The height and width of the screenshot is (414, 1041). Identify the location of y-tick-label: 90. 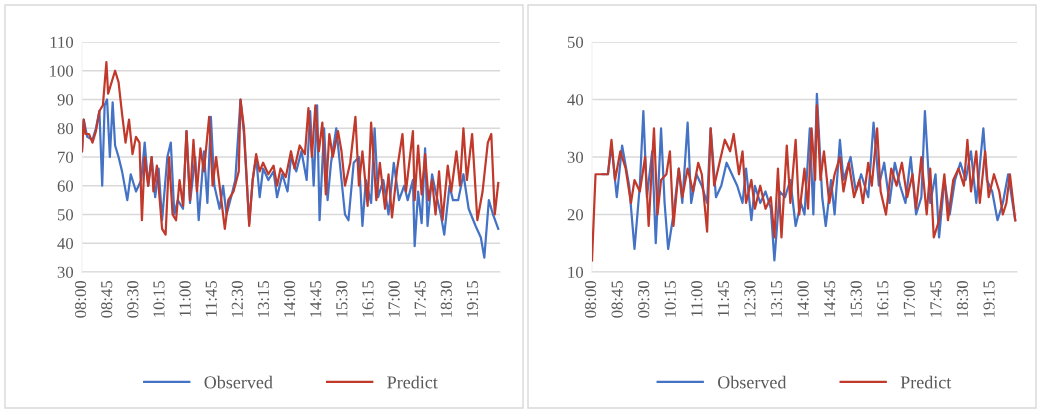
(65, 100).